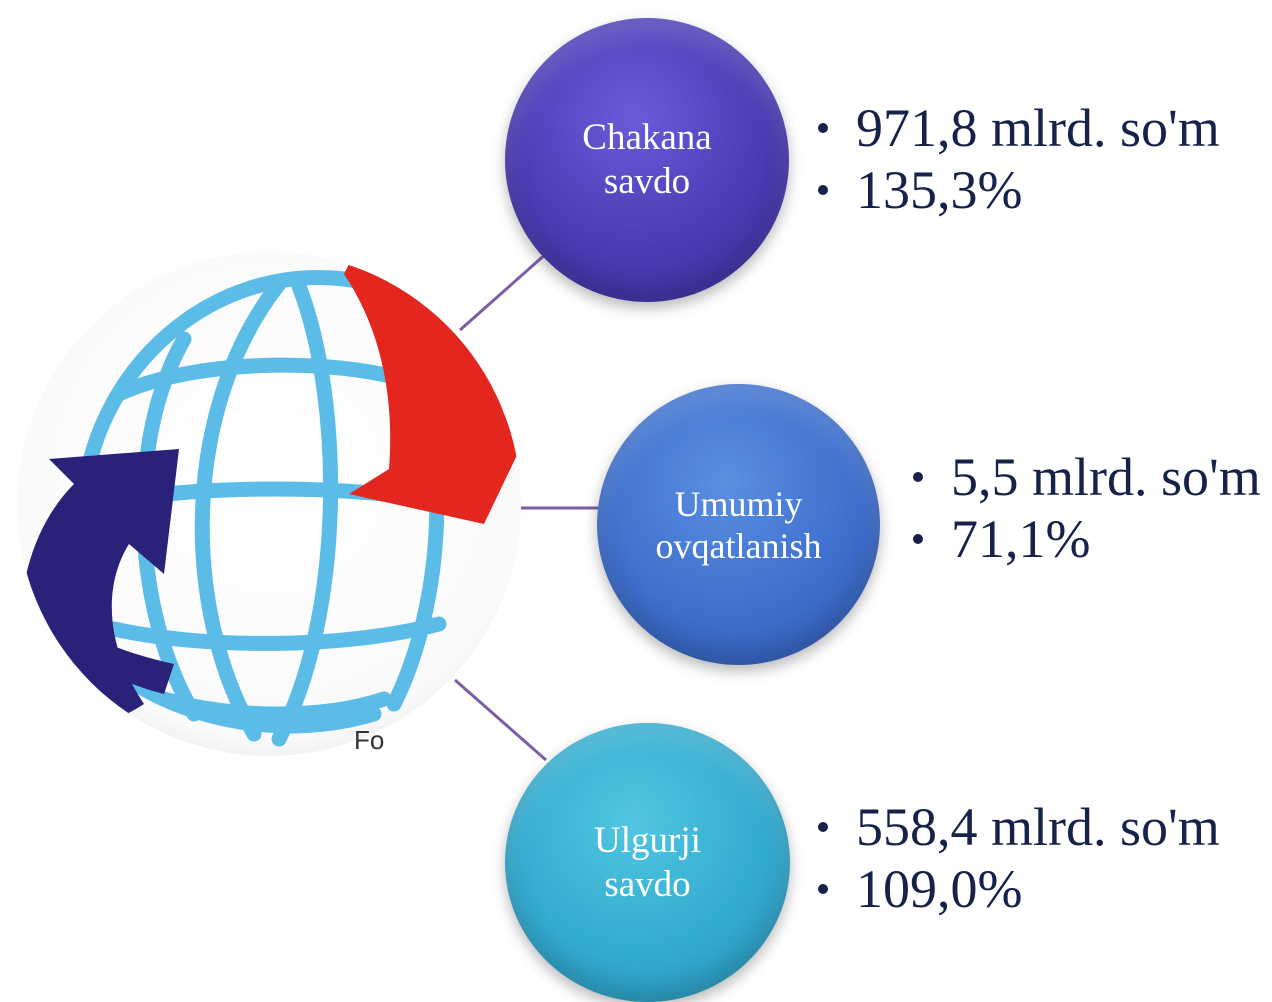 Image resolution: width=1272 pixels, height=1002 pixels. What do you see at coordinates (939, 889) in the screenshot?
I see `wholesale-percent: 109,0%` at bounding box center [939, 889].